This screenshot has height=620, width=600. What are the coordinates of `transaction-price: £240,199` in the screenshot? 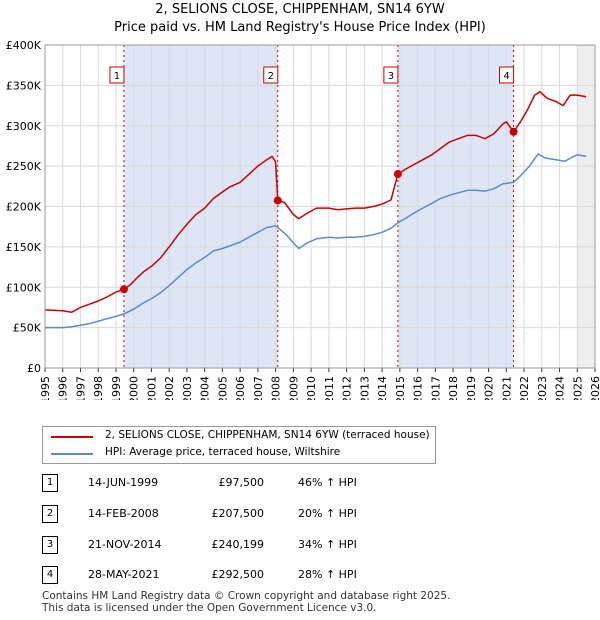 It's located at (238, 544).